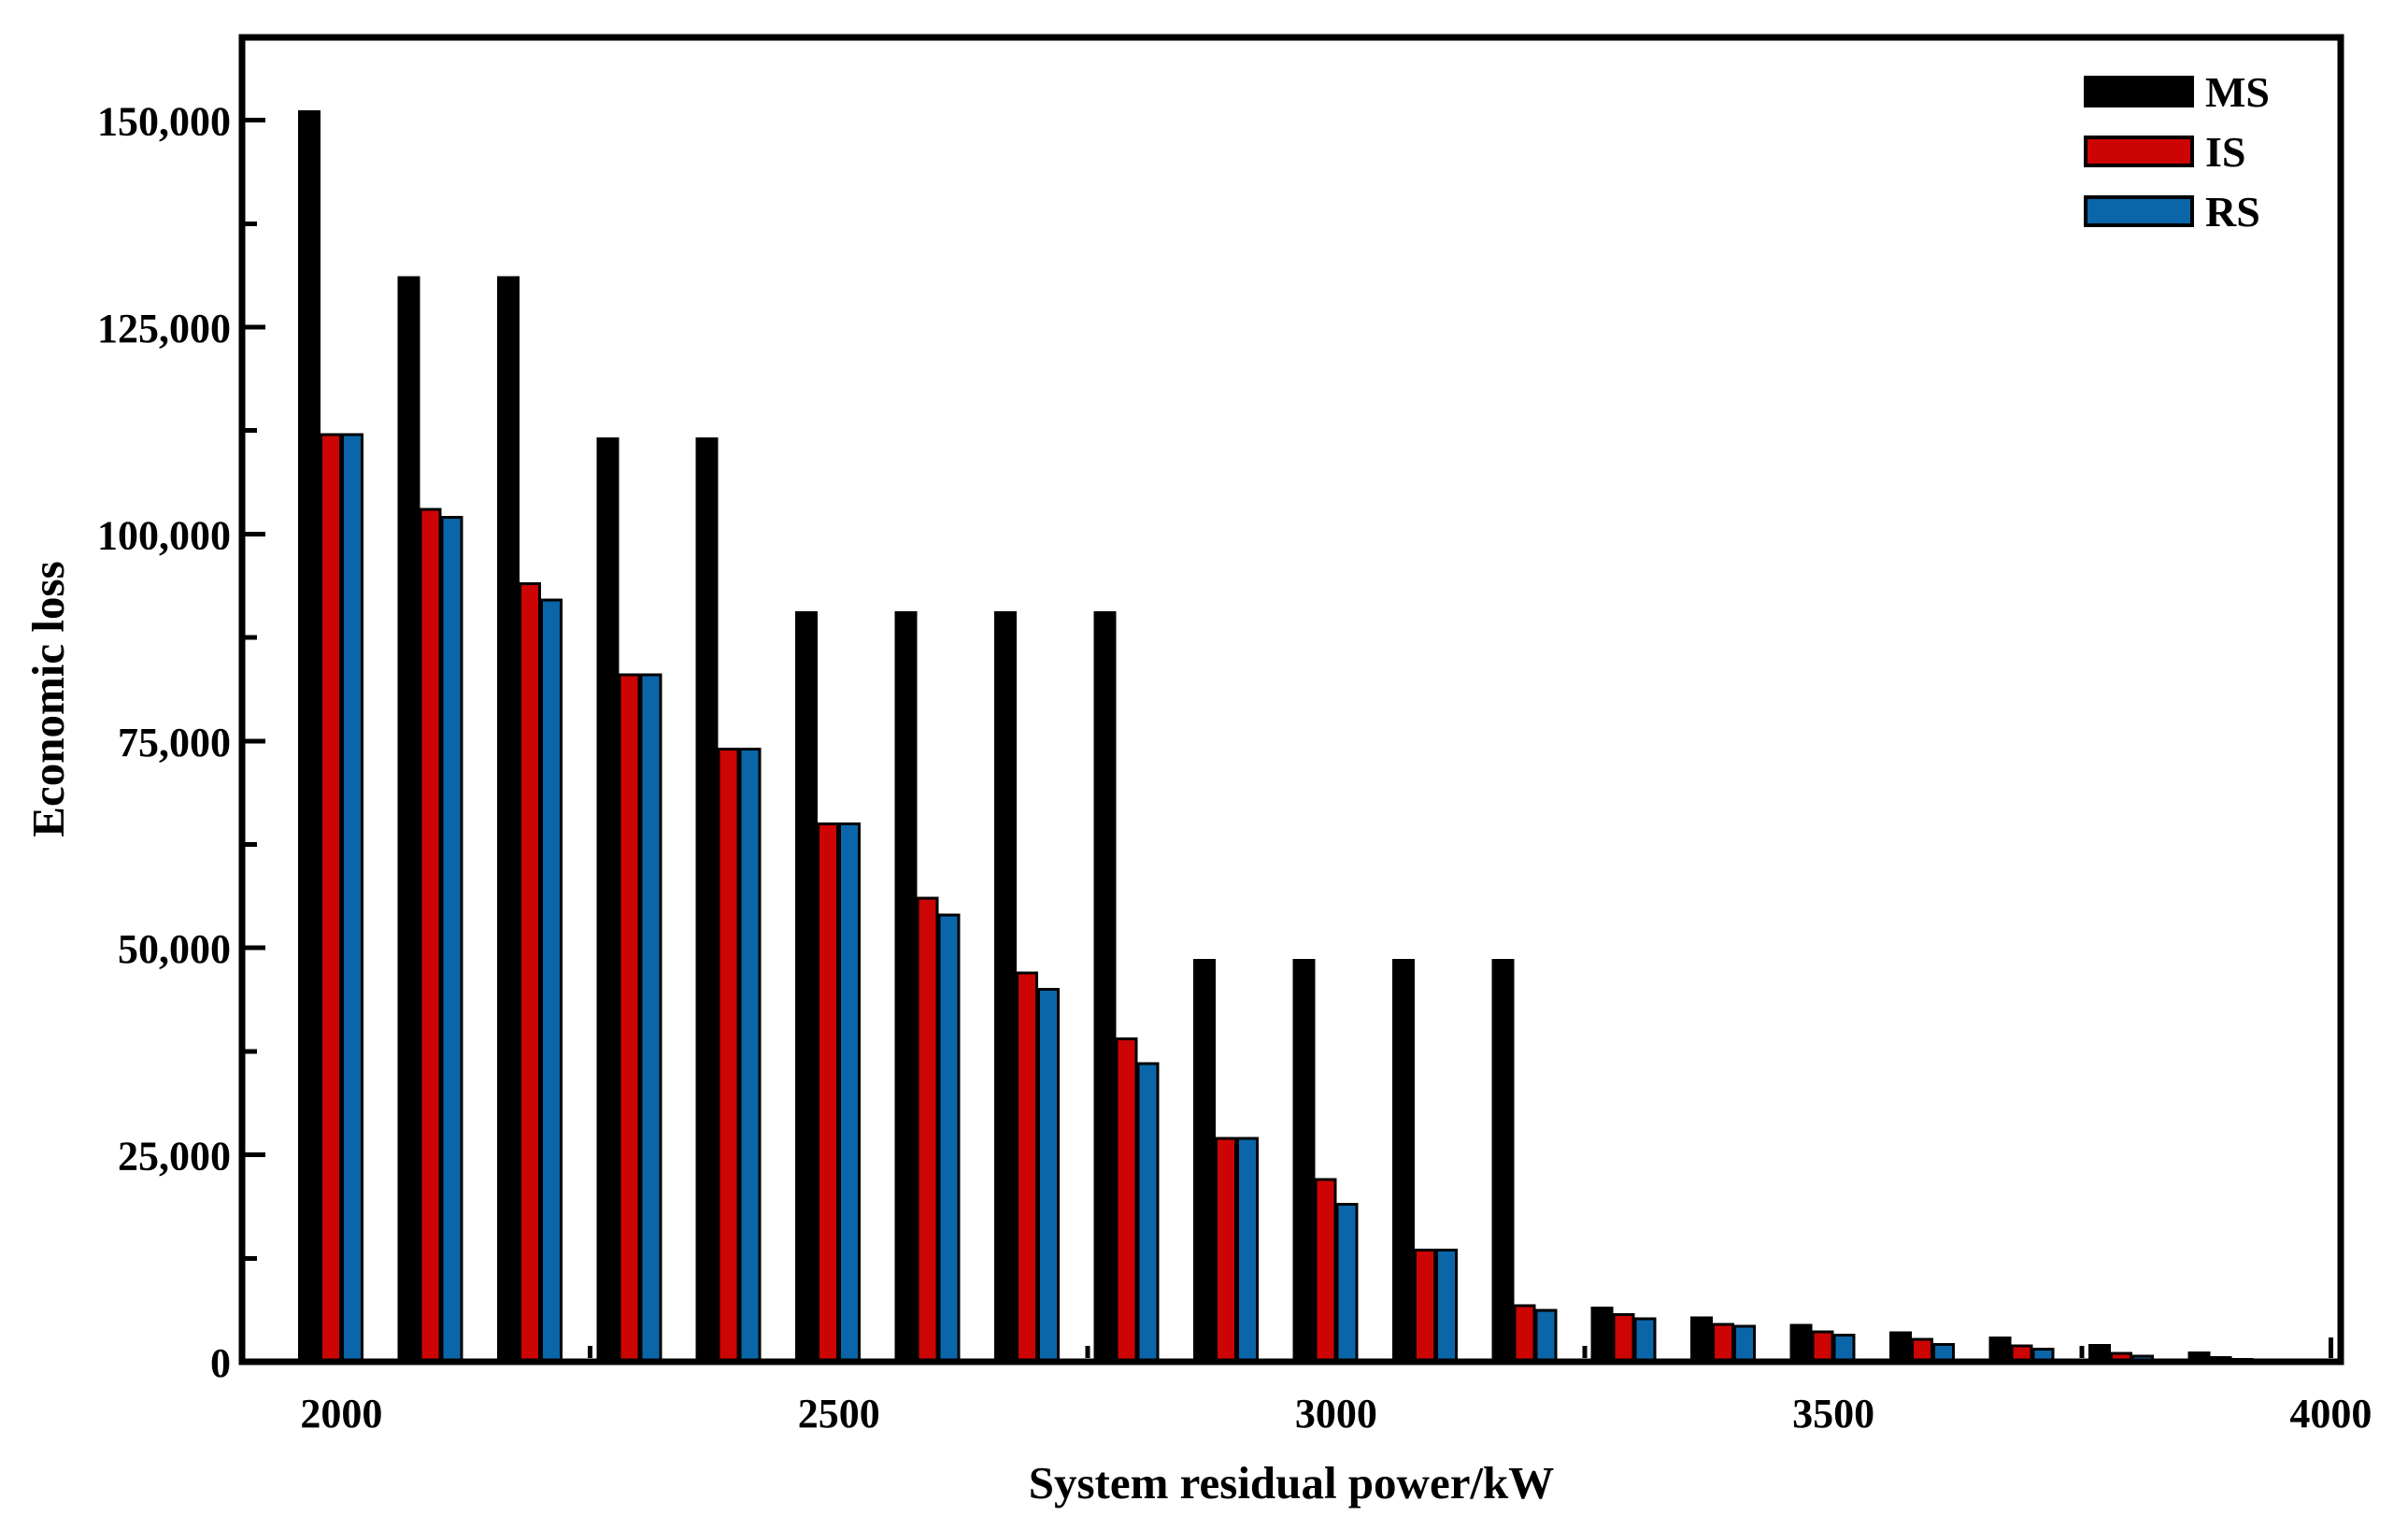 This screenshot has width=2408, height=1530. Describe the element at coordinates (2139, 211) in the screenshot. I see `legend-swatch-rs` at that location.